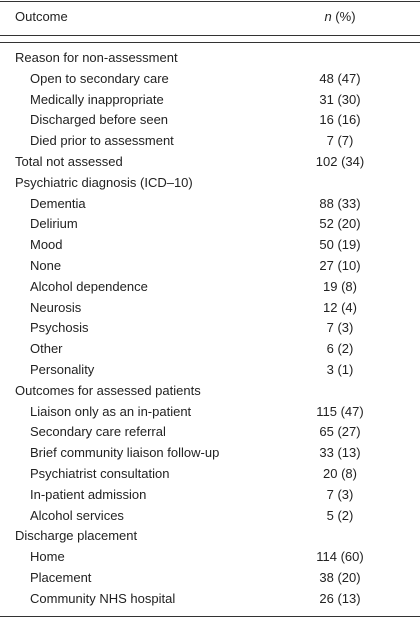 This screenshot has height=619, width=420. Describe the element at coordinates (340, 78) in the screenshot. I see `row-value: 48 (47)` at that location.